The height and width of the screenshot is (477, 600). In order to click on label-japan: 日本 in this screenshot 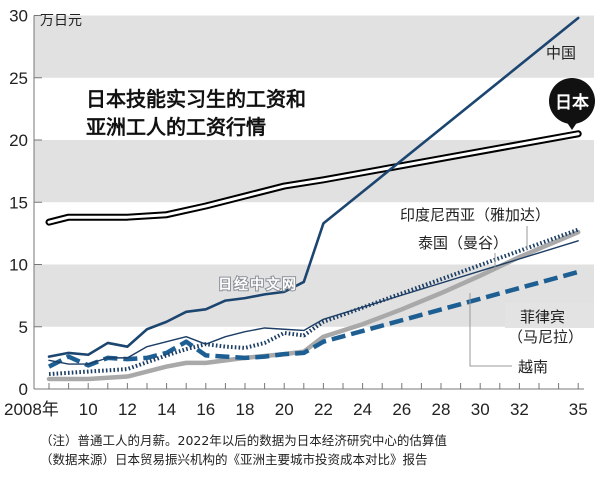, I will do `click(572, 102)`.